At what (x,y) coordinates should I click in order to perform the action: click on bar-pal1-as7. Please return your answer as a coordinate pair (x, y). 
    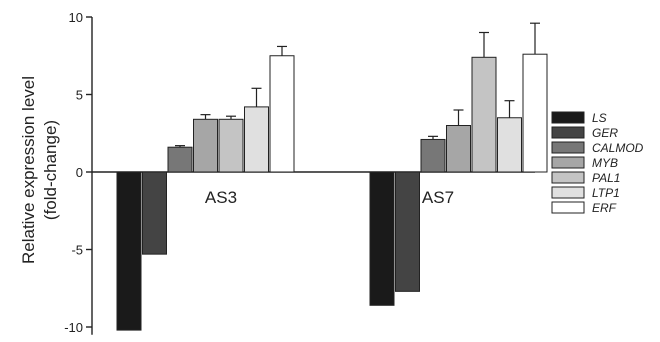
    Looking at the image, I should click on (484, 114).